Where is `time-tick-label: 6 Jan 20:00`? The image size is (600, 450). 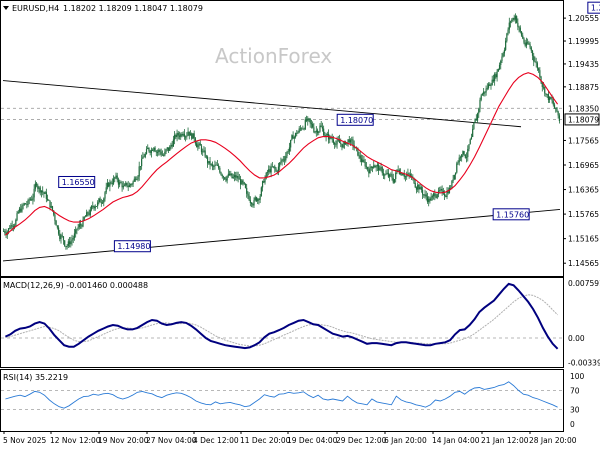
time-tick-label: 6 Jan 20:00 is located at coordinates (405, 440).